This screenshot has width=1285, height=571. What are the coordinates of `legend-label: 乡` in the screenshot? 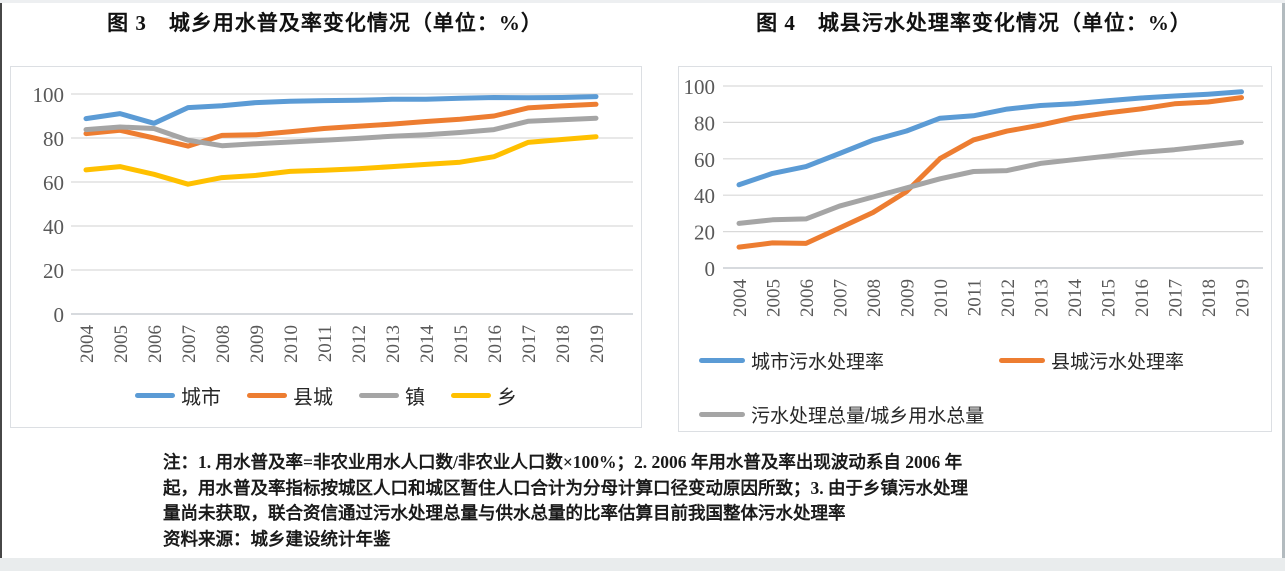 It's located at (507, 397).